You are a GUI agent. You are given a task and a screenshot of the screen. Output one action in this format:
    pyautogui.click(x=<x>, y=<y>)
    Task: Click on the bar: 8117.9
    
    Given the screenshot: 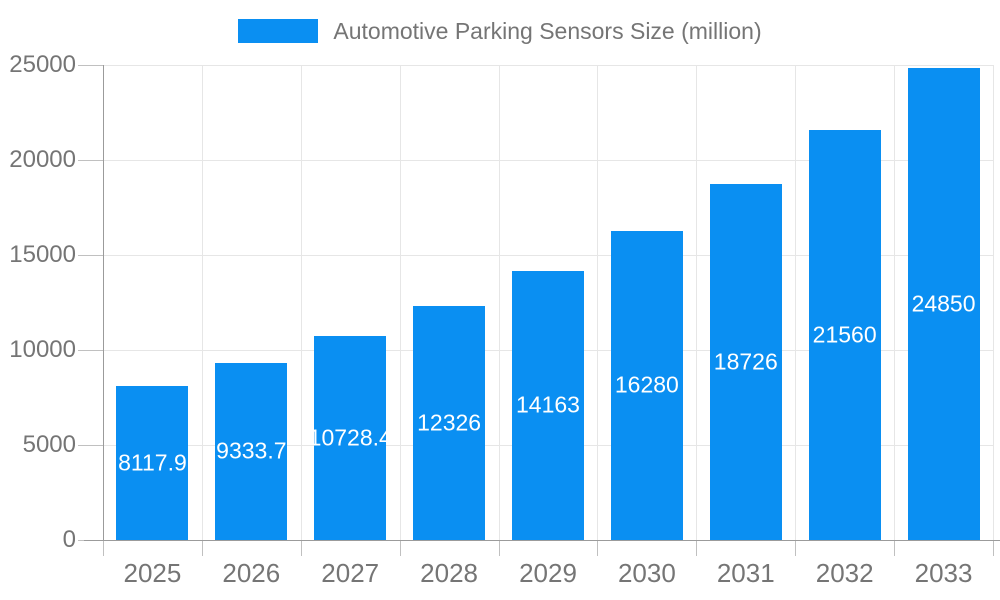 What is the action you would take?
    pyautogui.click(x=152, y=462)
    